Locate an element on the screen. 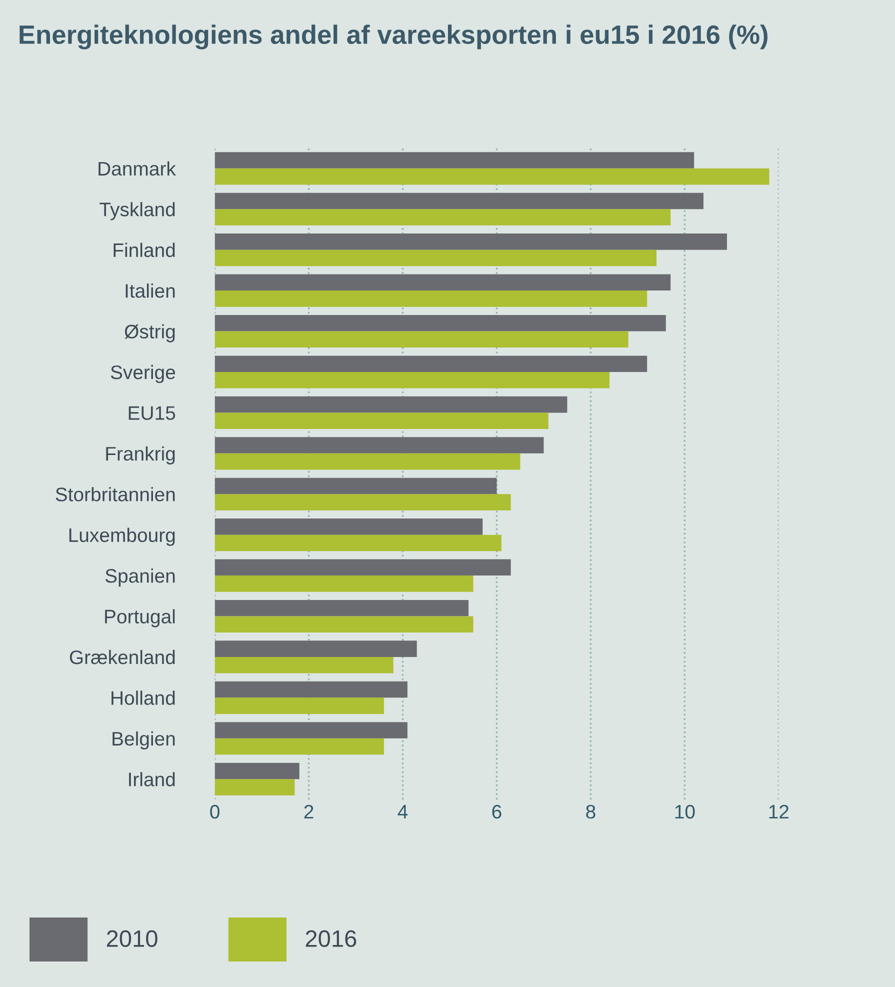 The width and height of the screenshot is (895, 987). y-tick-label: Italien is located at coordinates (150, 291).